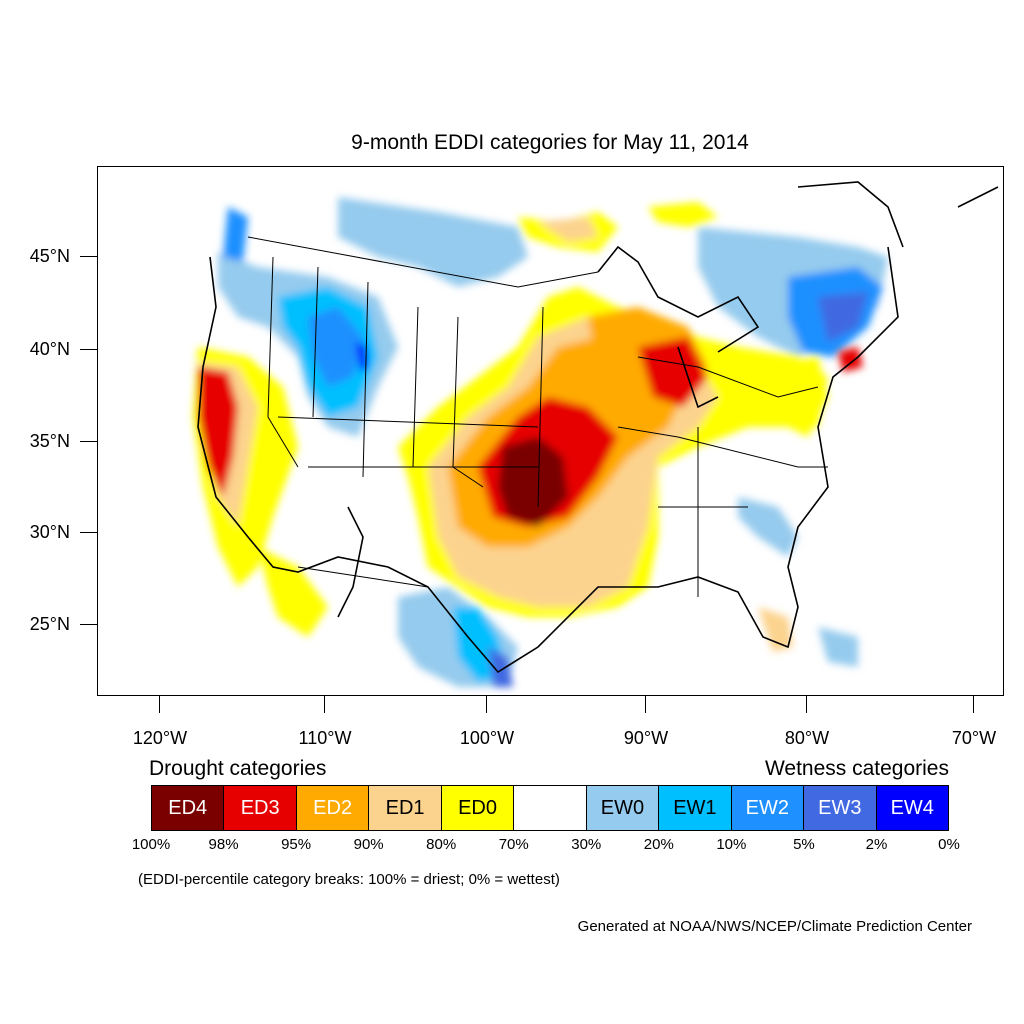  Describe the element at coordinates (768, 808) in the screenshot. I see `legend-swatch-ew2: EW2` at that location.